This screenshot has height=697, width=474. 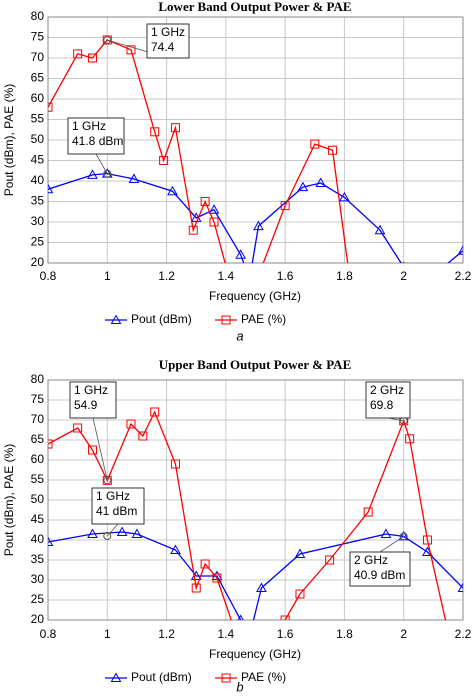 What do you see at coordinates (38, 399) in the screenshot?
I see `y-tick-label: 75` at bounding box center [38, 399].